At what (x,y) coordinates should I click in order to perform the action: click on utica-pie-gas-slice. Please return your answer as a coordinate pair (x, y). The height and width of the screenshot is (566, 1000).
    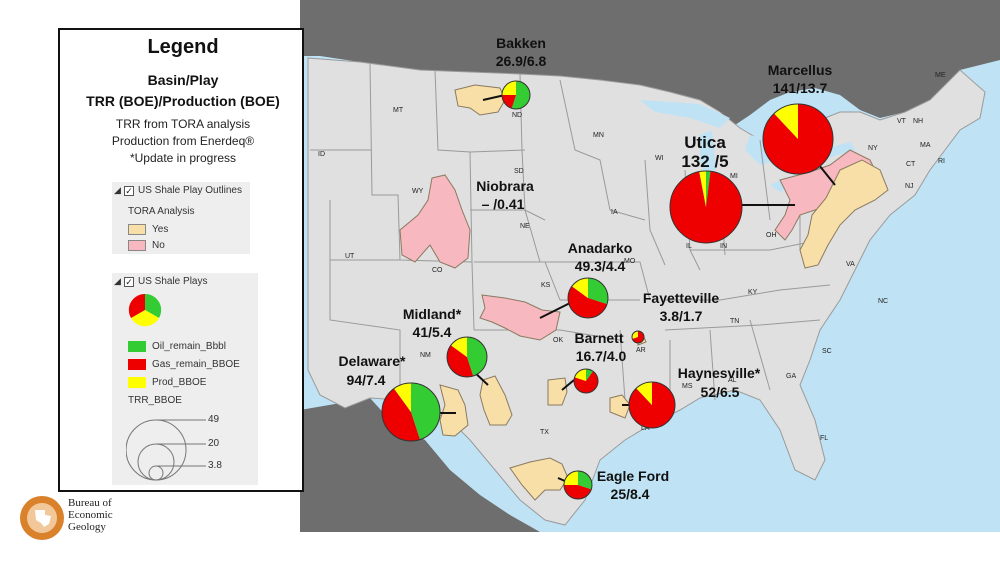
    Looking at the image, I should click on (706, 207).